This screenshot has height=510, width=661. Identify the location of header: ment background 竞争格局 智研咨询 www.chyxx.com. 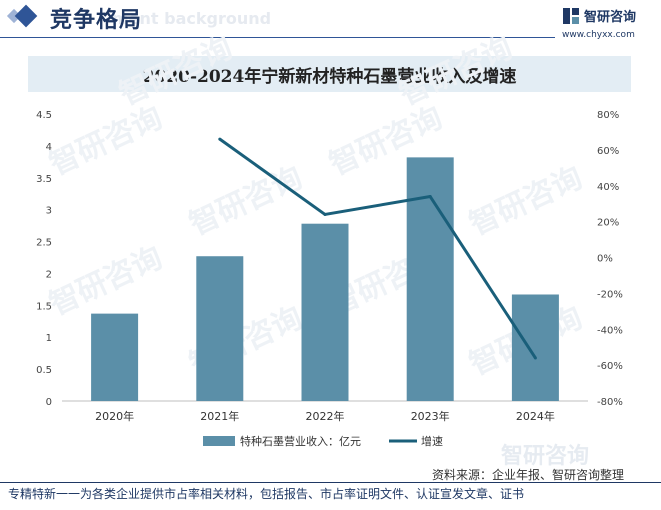
(330, 20).